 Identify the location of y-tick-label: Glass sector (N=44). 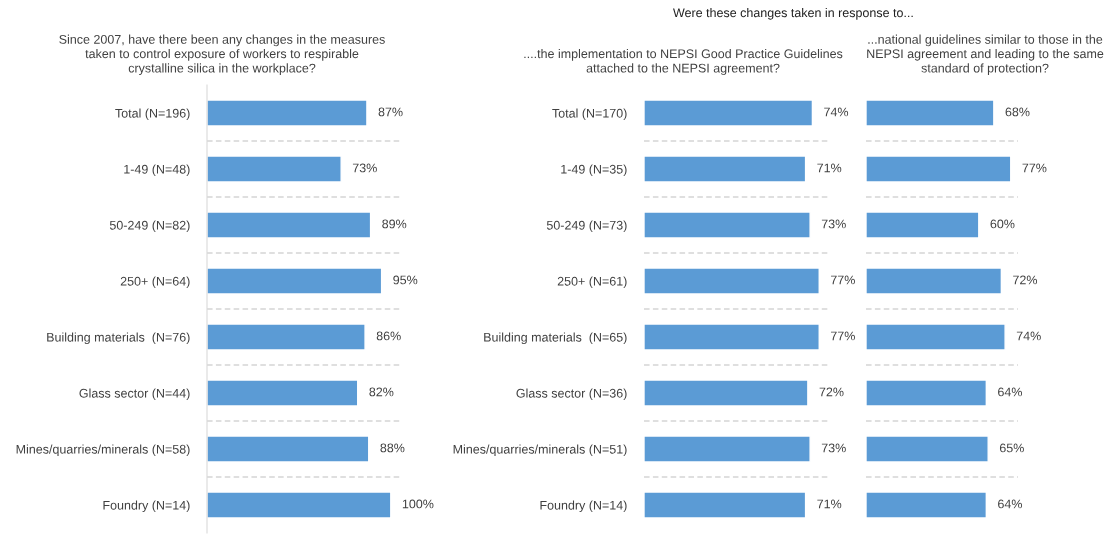
(134, 394).